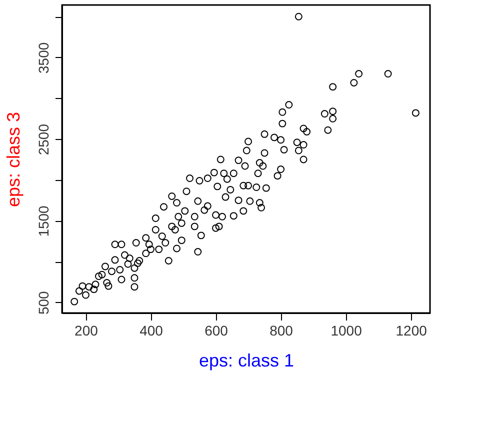 This screenshot has width=495, height=422. Describe the element at coordinates (412, 330) in the screenshot. I see `x-tick-label: 1200` at that location.